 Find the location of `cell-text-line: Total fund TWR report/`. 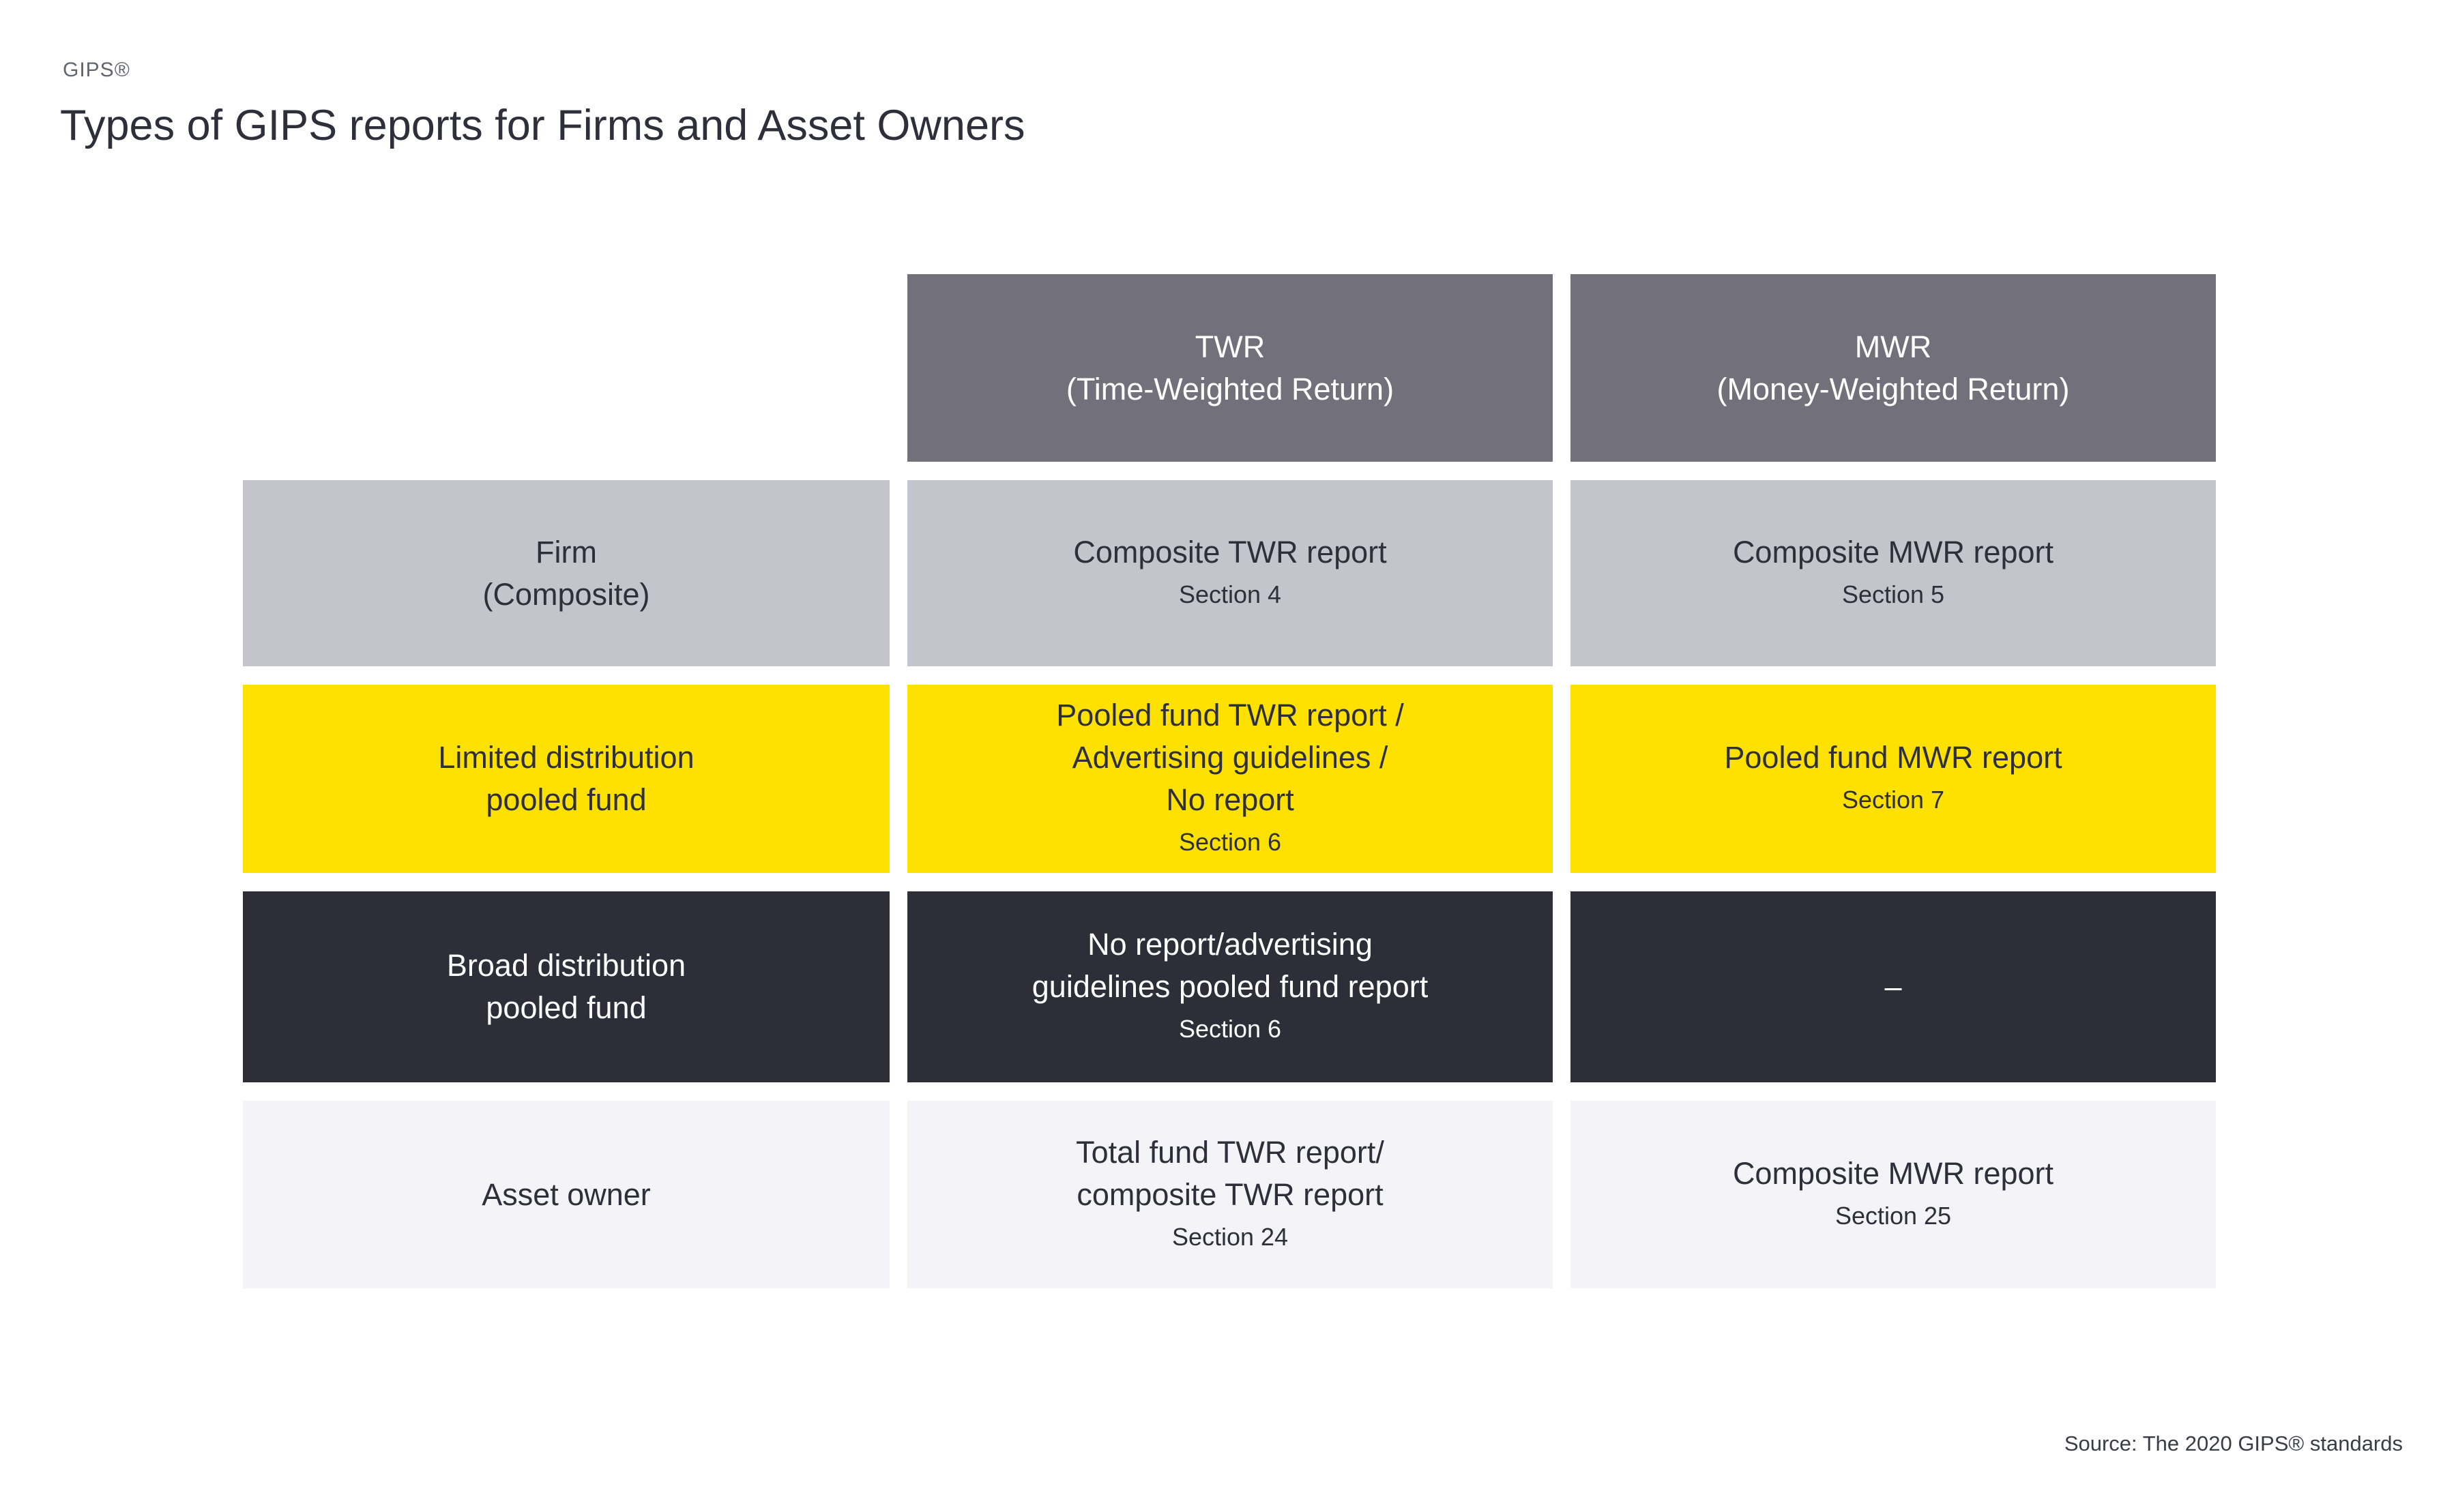

cell-text-line: Total fund TWR report/ is located at coordinates (1230, 1152).